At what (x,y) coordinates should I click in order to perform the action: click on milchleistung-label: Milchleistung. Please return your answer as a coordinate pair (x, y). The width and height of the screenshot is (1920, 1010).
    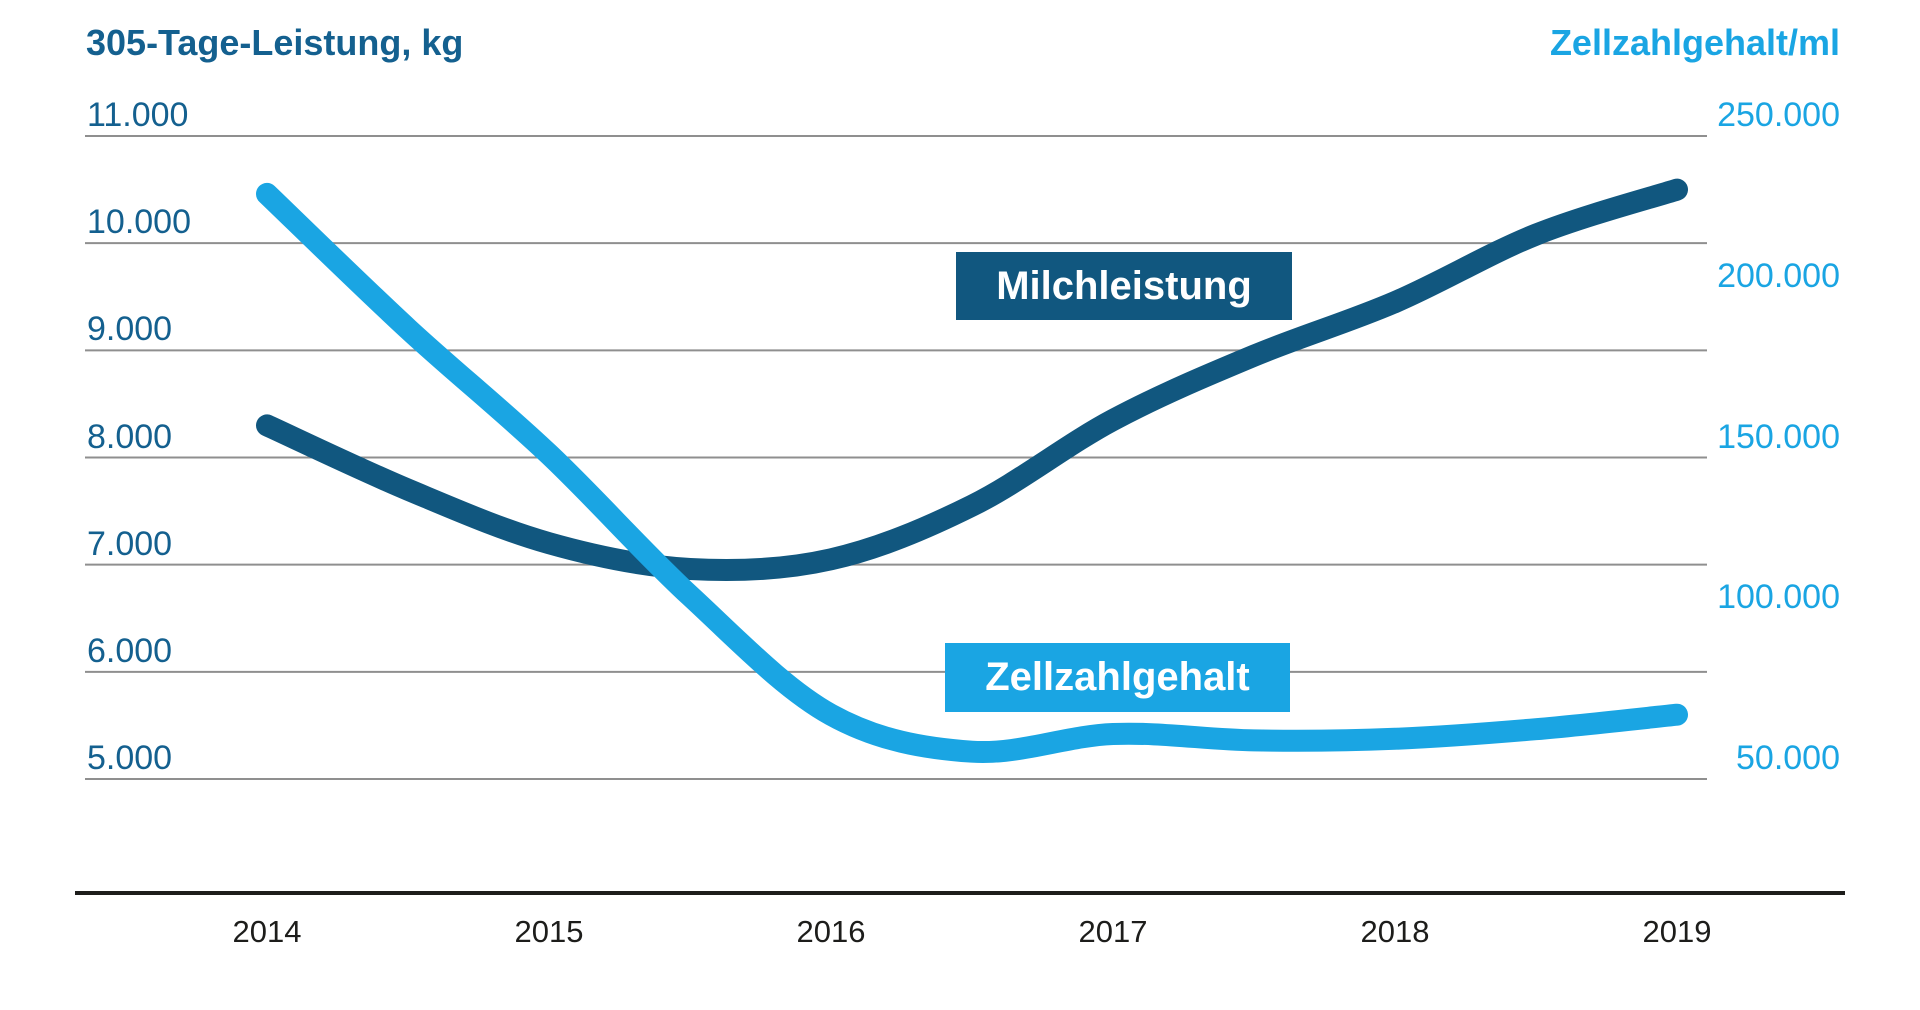
    Looking at the image, I should click on (1124, 286).